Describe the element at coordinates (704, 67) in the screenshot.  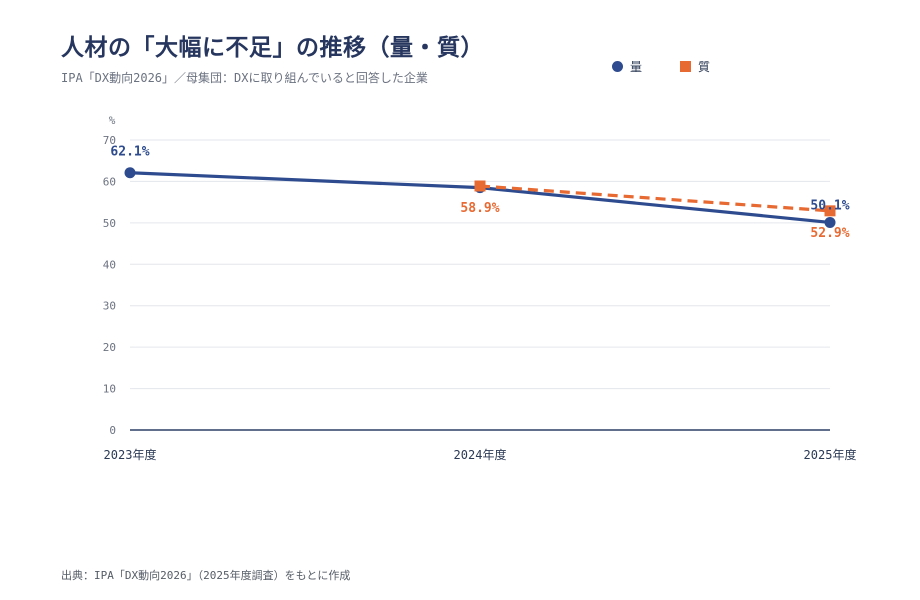
I see `legend-label-quality: 質` at that location.